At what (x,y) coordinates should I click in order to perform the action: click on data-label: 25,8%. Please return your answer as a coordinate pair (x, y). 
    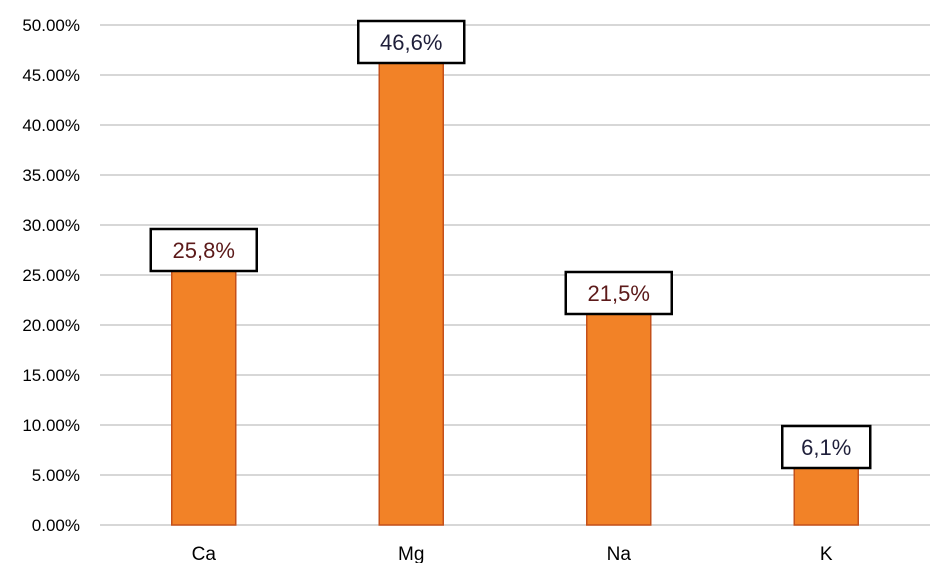
    Looking at the image, I should click on (204, 250).